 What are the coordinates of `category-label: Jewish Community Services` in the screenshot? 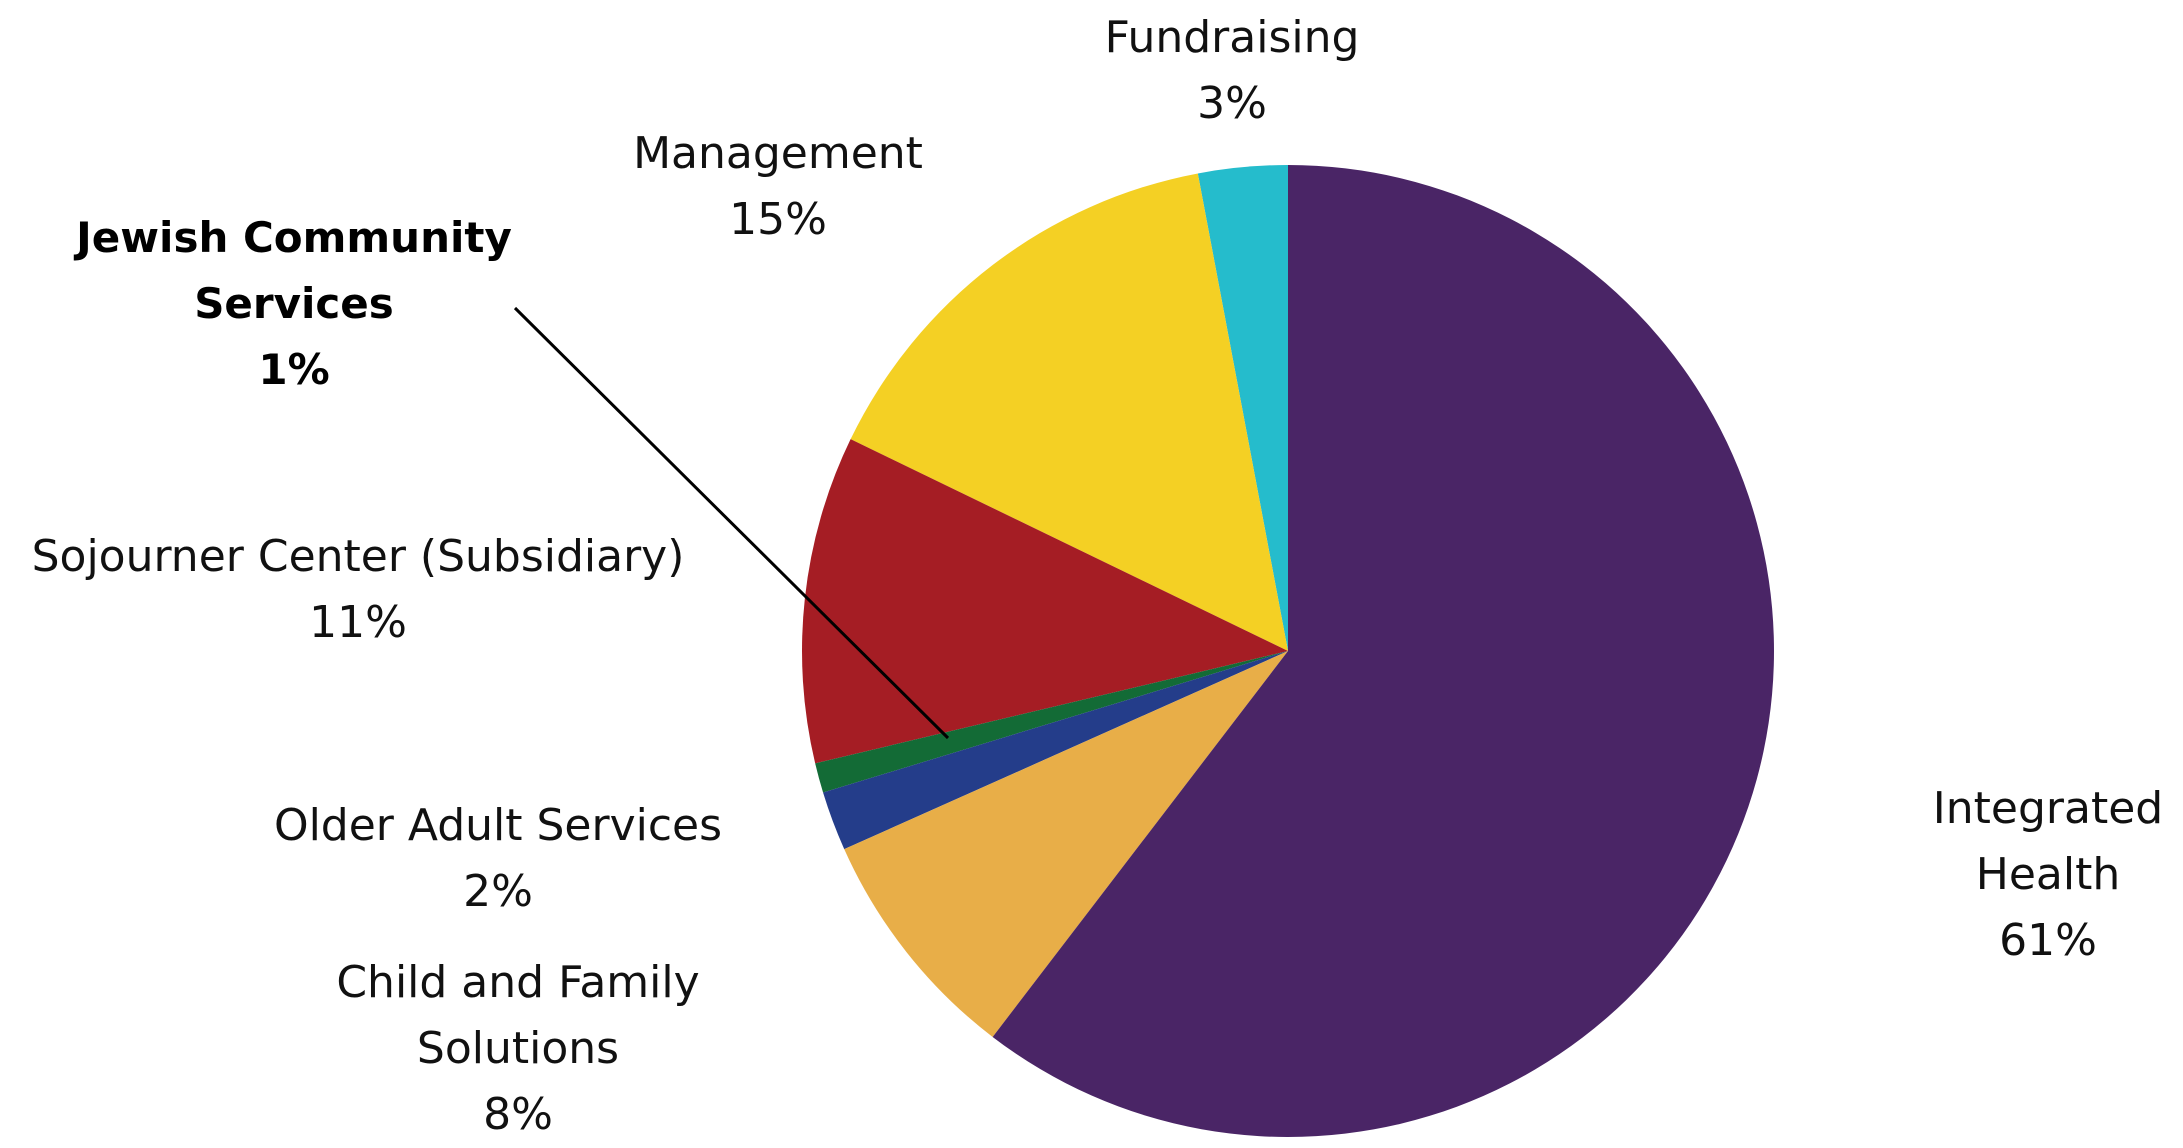 It's located at (294, 270).